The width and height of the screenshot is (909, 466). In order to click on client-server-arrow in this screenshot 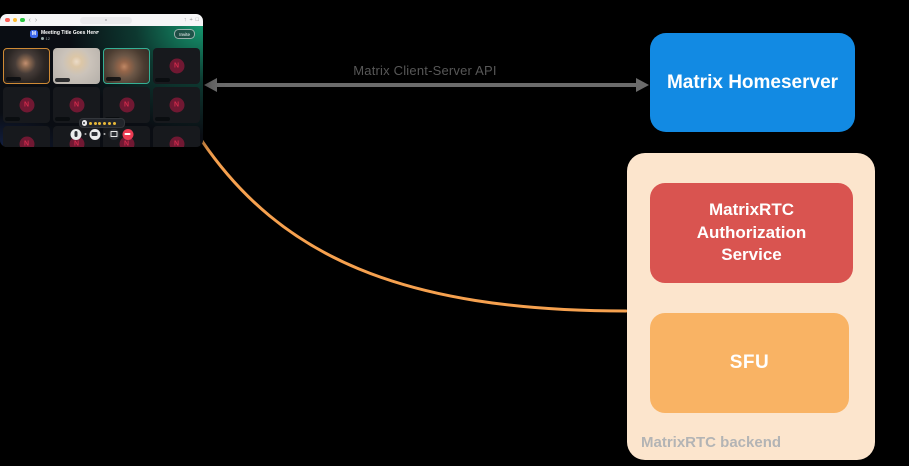, I will do `click(426, 85)`.